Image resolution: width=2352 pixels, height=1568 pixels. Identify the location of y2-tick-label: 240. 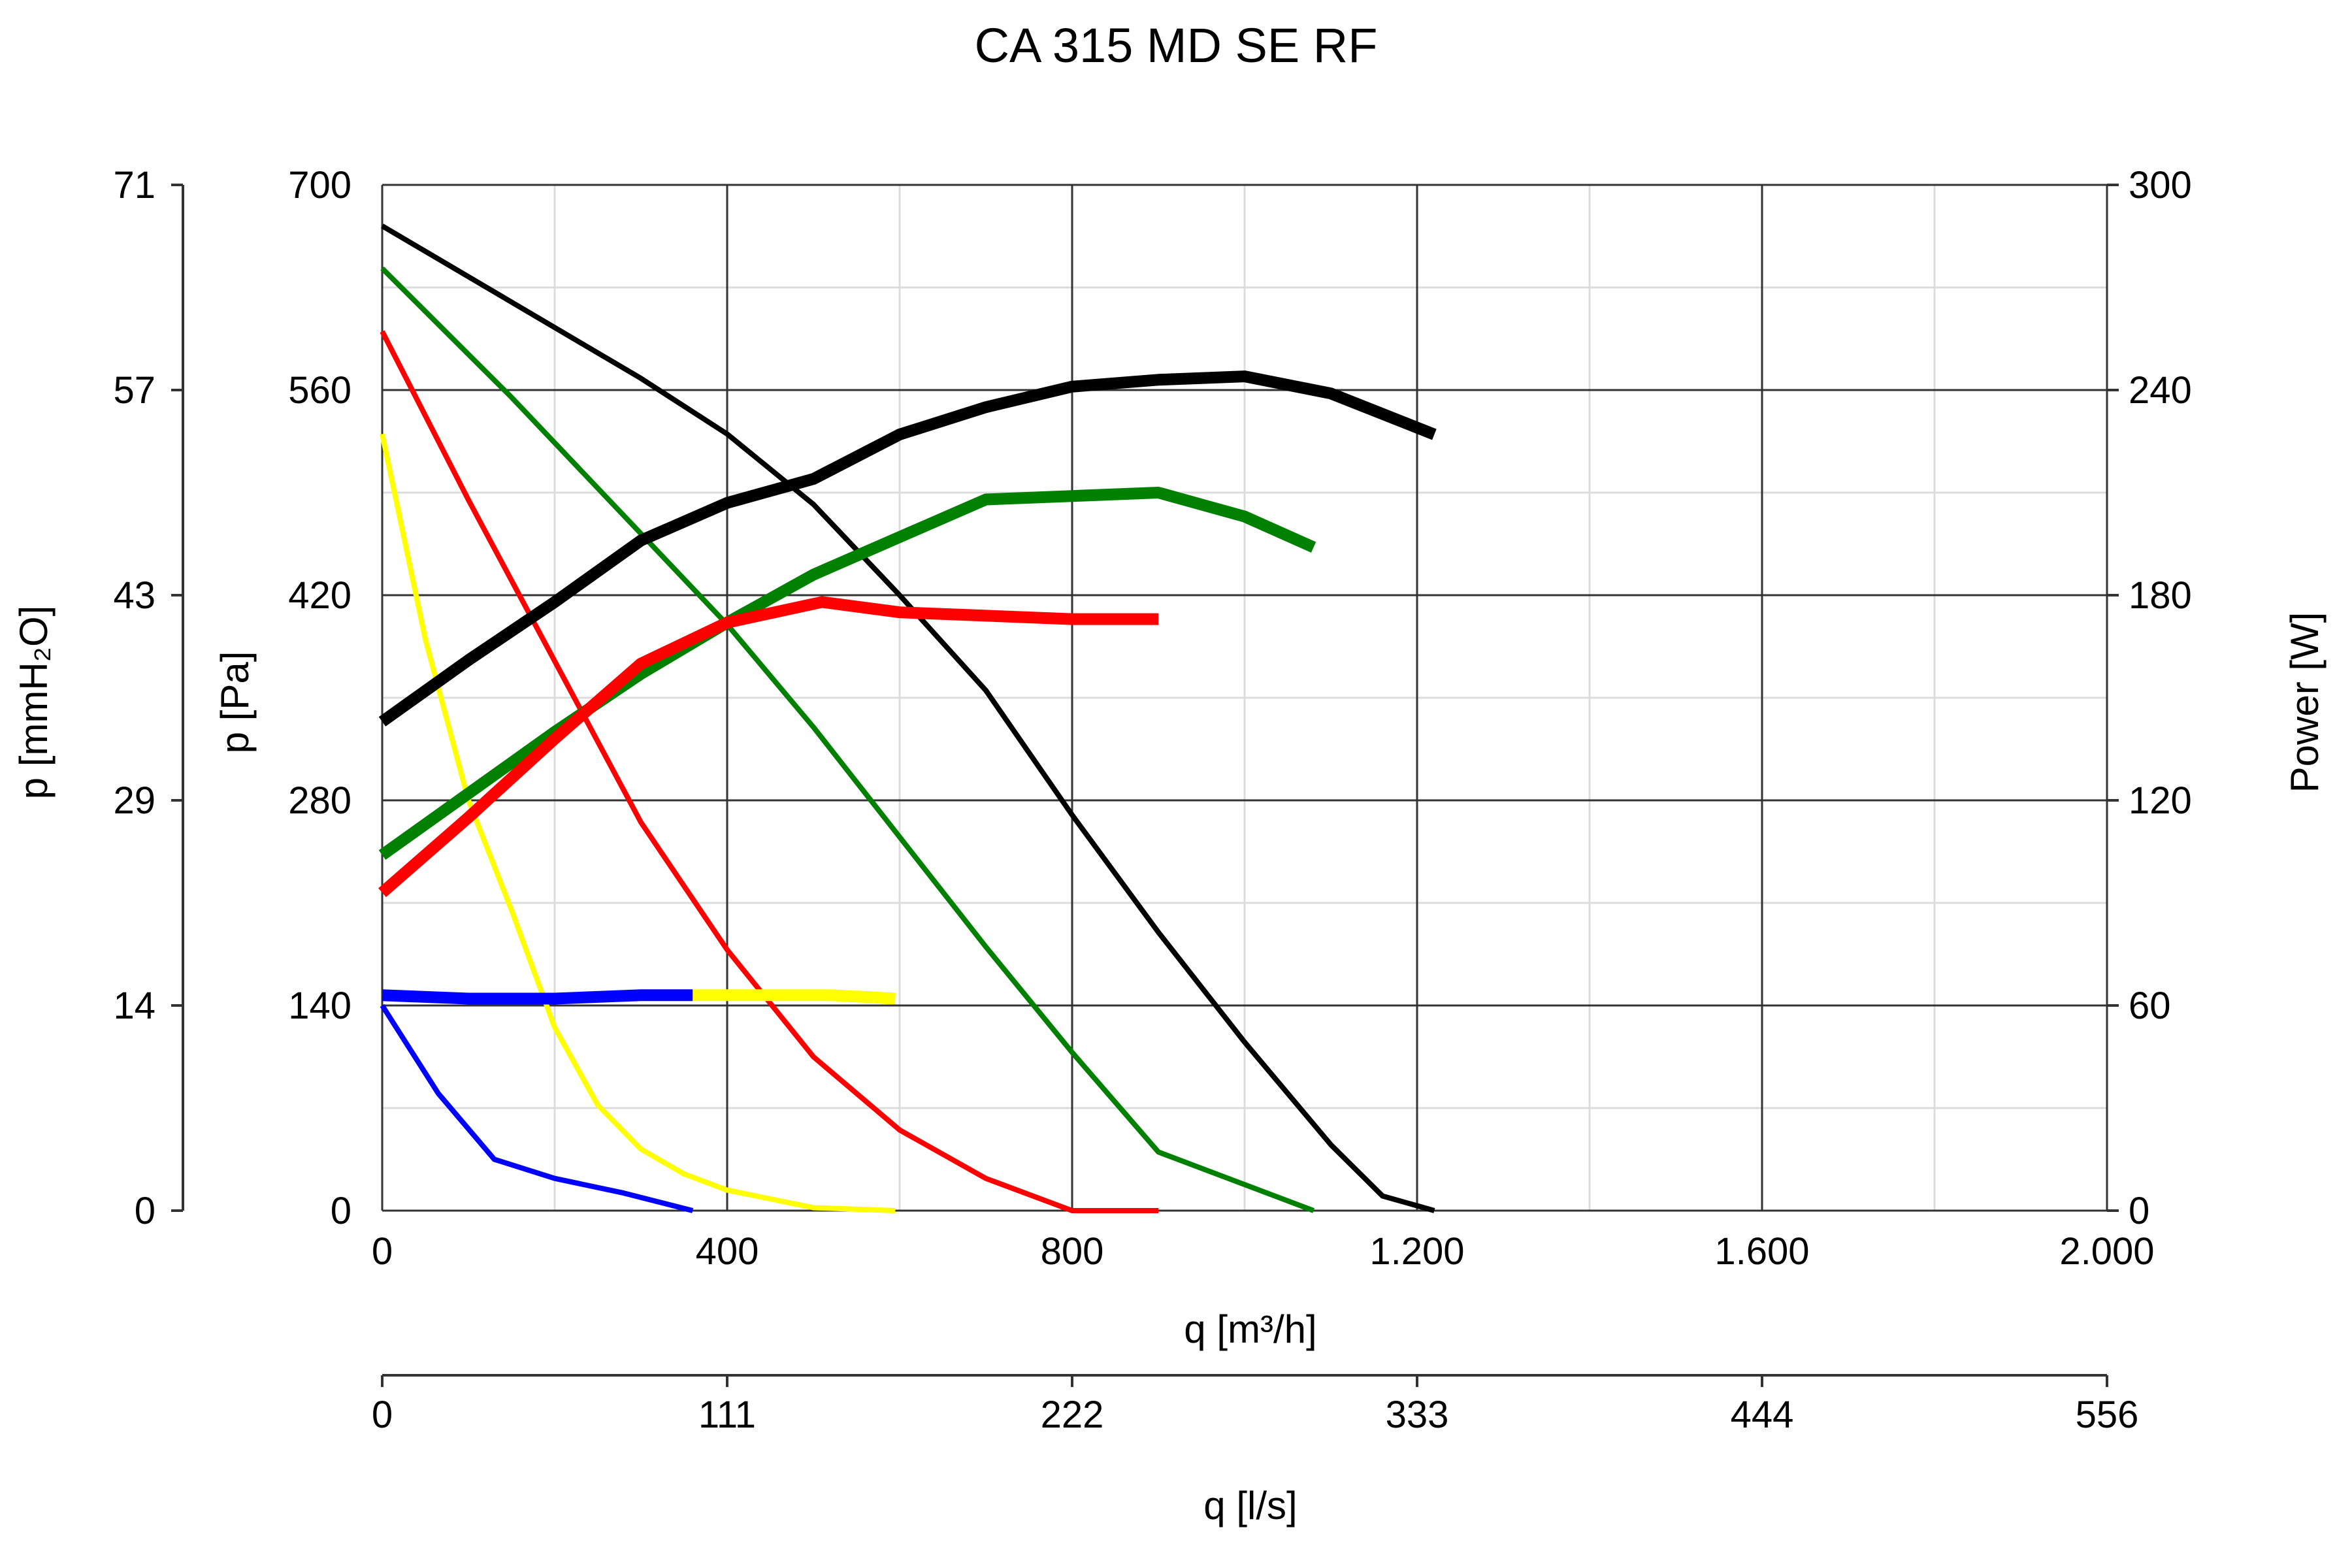
(2160, 390).